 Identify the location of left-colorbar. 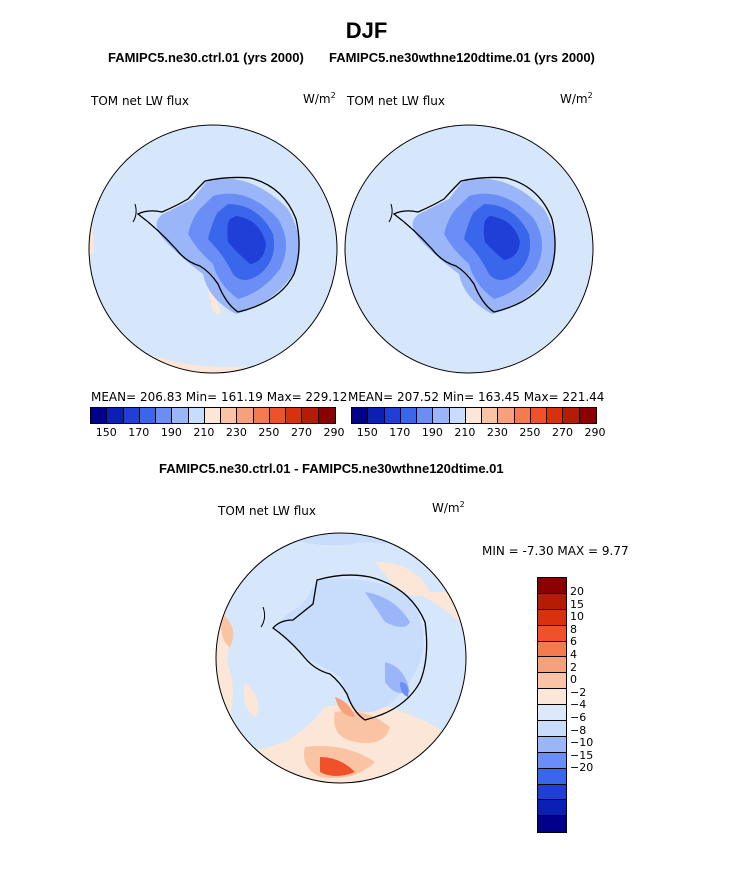
(213, 415).